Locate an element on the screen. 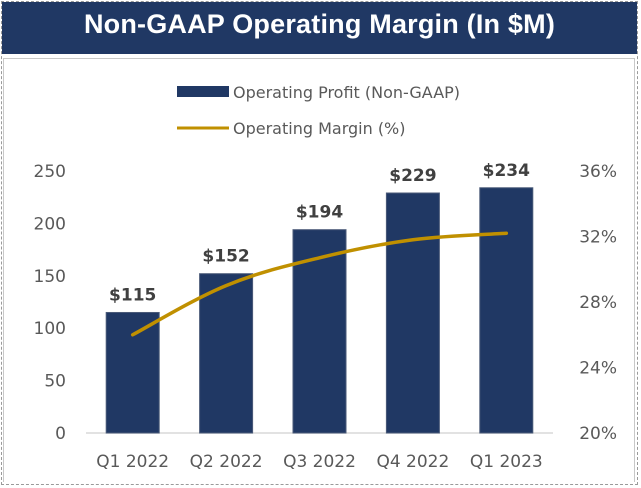 The width and height of the screenshot is (641, 488). left-tick-label: 0 is located at coordinates (60, 434).